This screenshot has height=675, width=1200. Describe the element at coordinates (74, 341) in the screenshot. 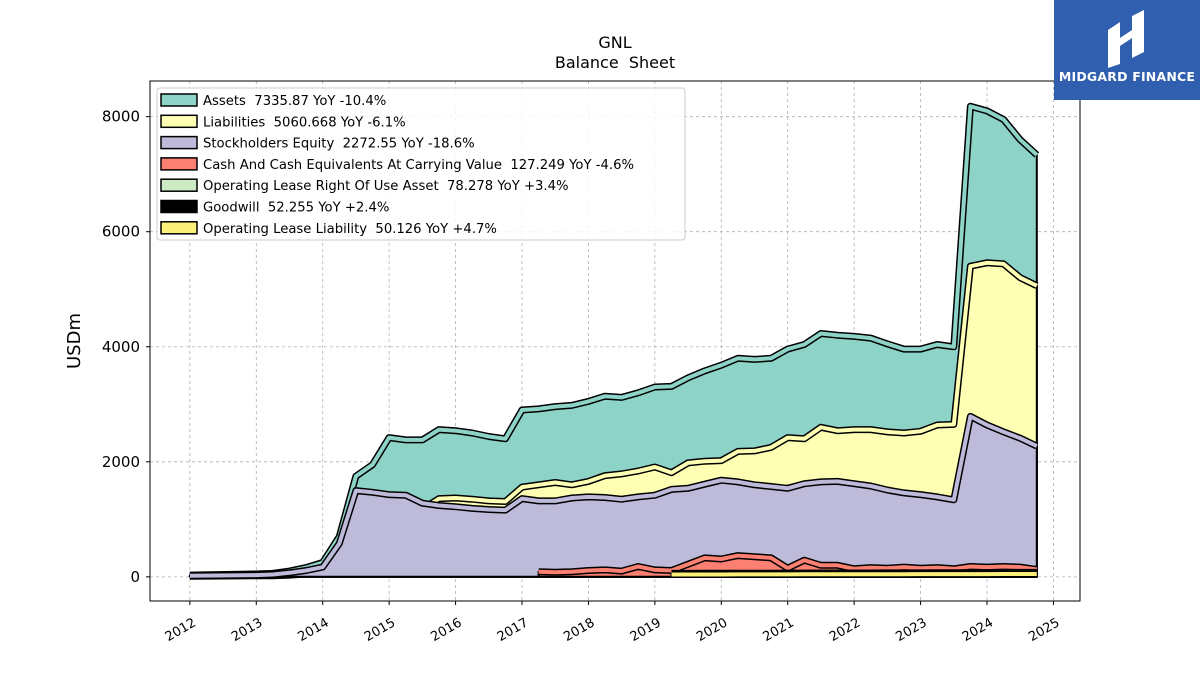

I see `y-axis-label: USDm` at that location.